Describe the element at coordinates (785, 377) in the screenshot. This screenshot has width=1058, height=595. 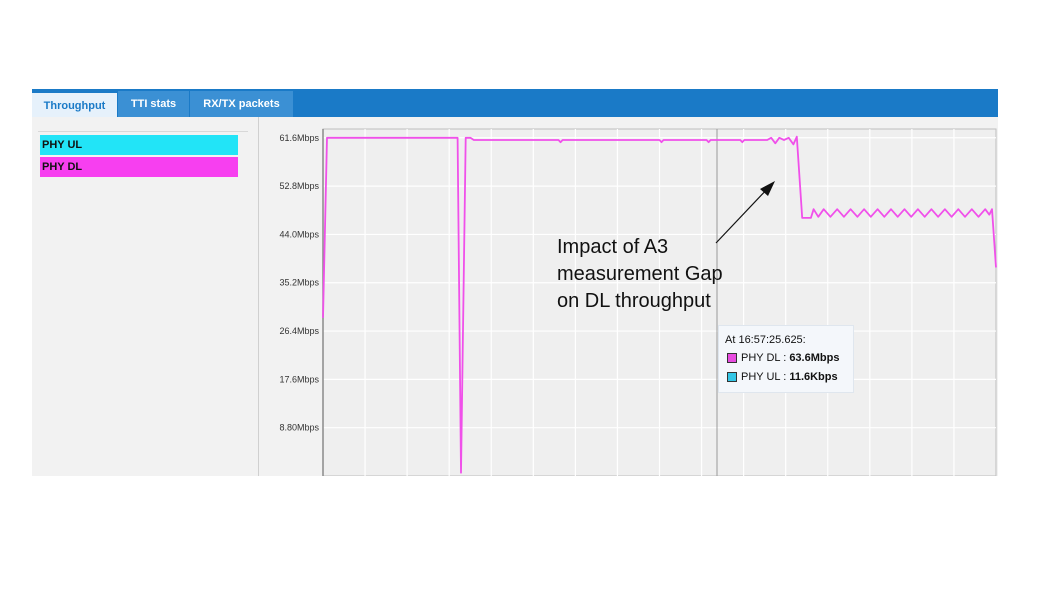
I see `tooltip-sep-phy-ul: :` at that location.